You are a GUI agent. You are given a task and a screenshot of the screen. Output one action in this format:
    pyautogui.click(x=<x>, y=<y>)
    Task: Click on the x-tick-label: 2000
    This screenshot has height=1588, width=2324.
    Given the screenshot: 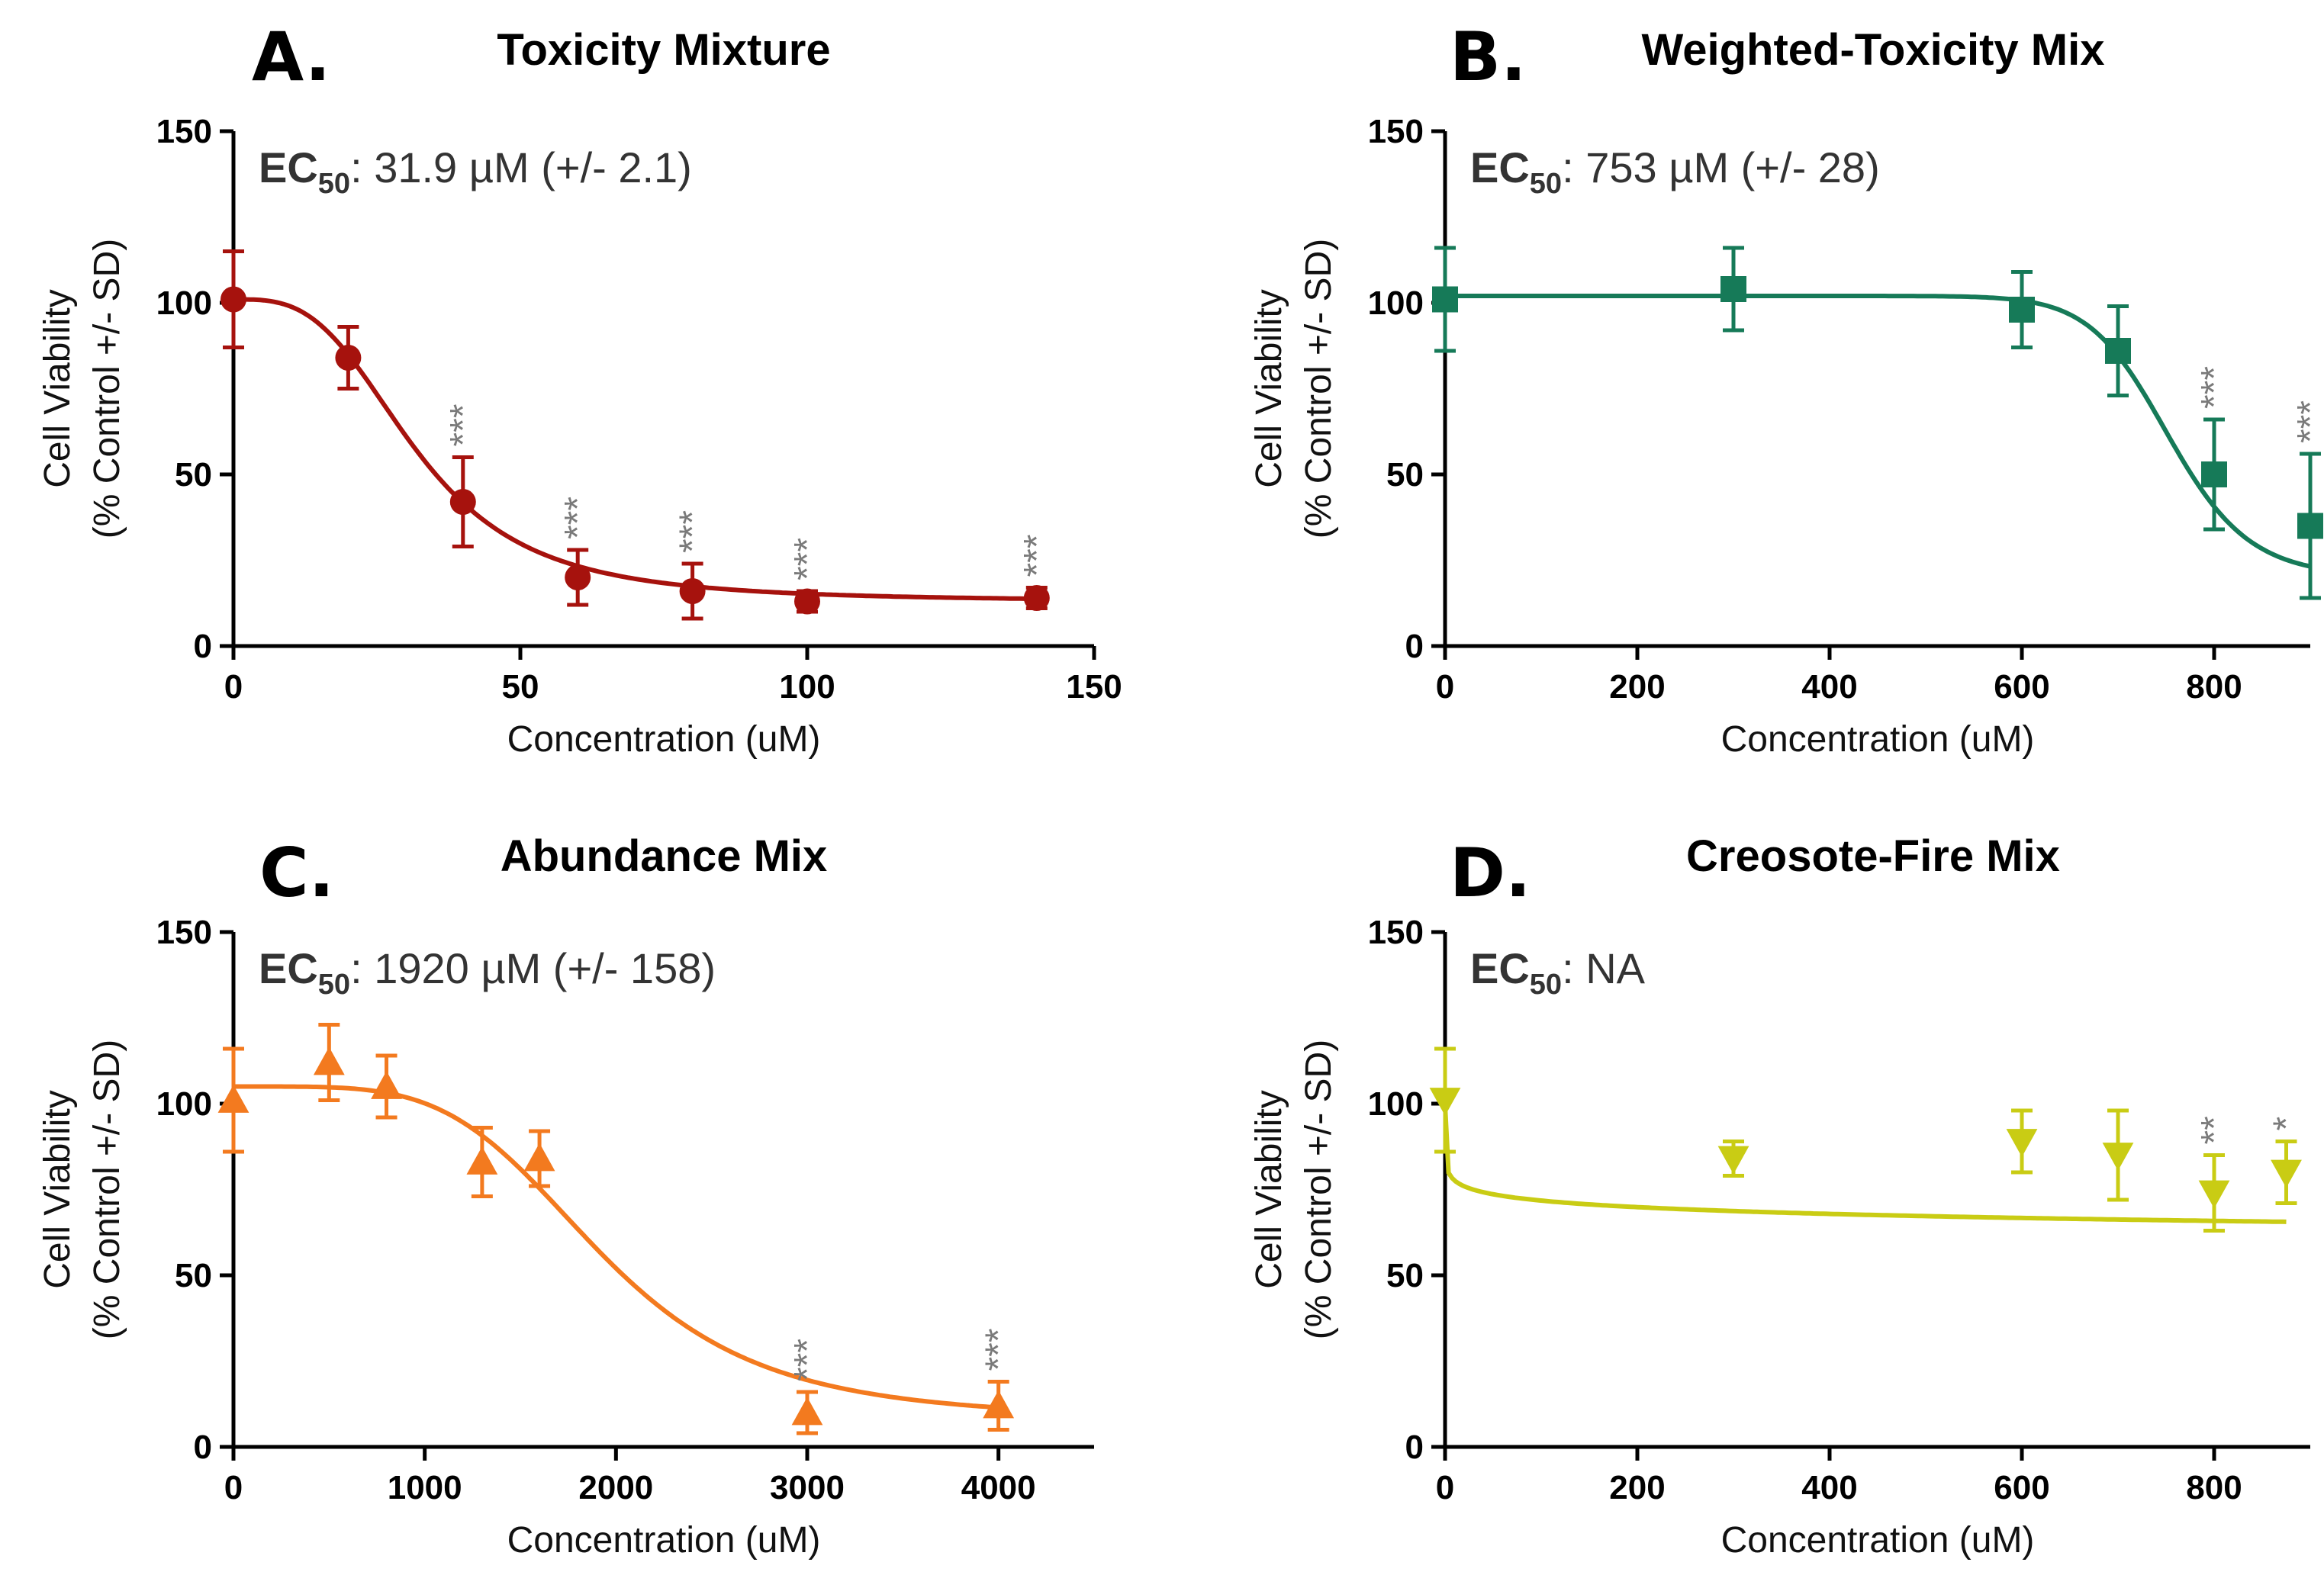 What is the action you would take?
    pyautogui.click(x=615, y=1487)
    